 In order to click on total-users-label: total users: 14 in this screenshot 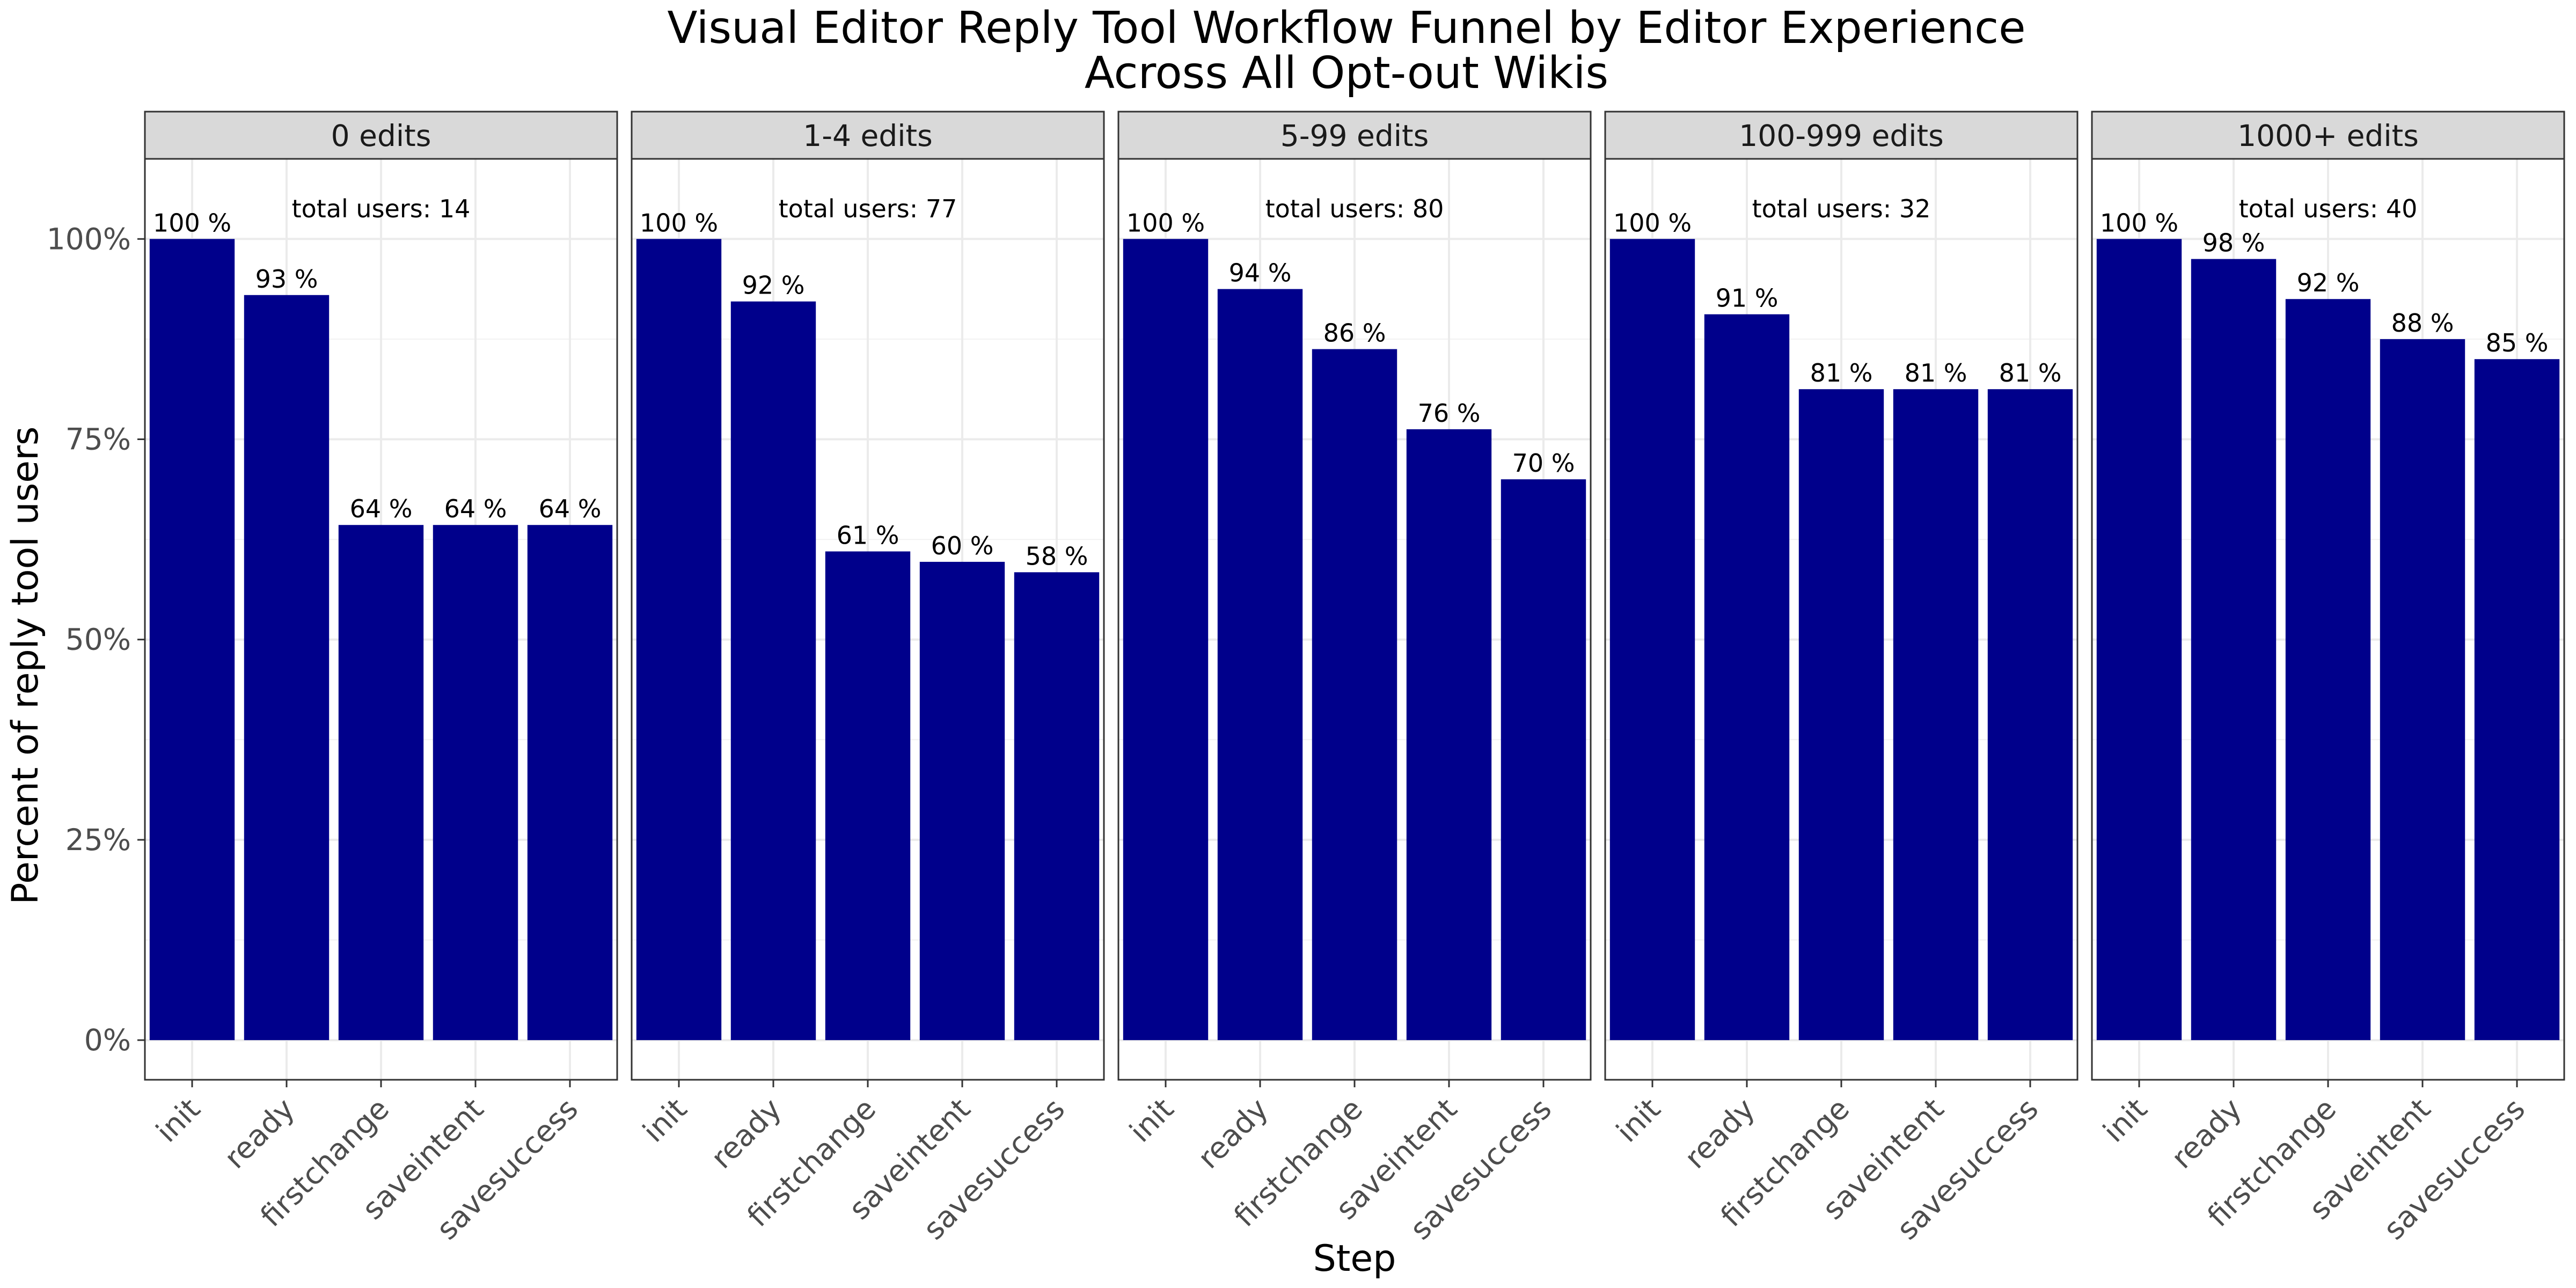, I will do `click(381, 208)`.